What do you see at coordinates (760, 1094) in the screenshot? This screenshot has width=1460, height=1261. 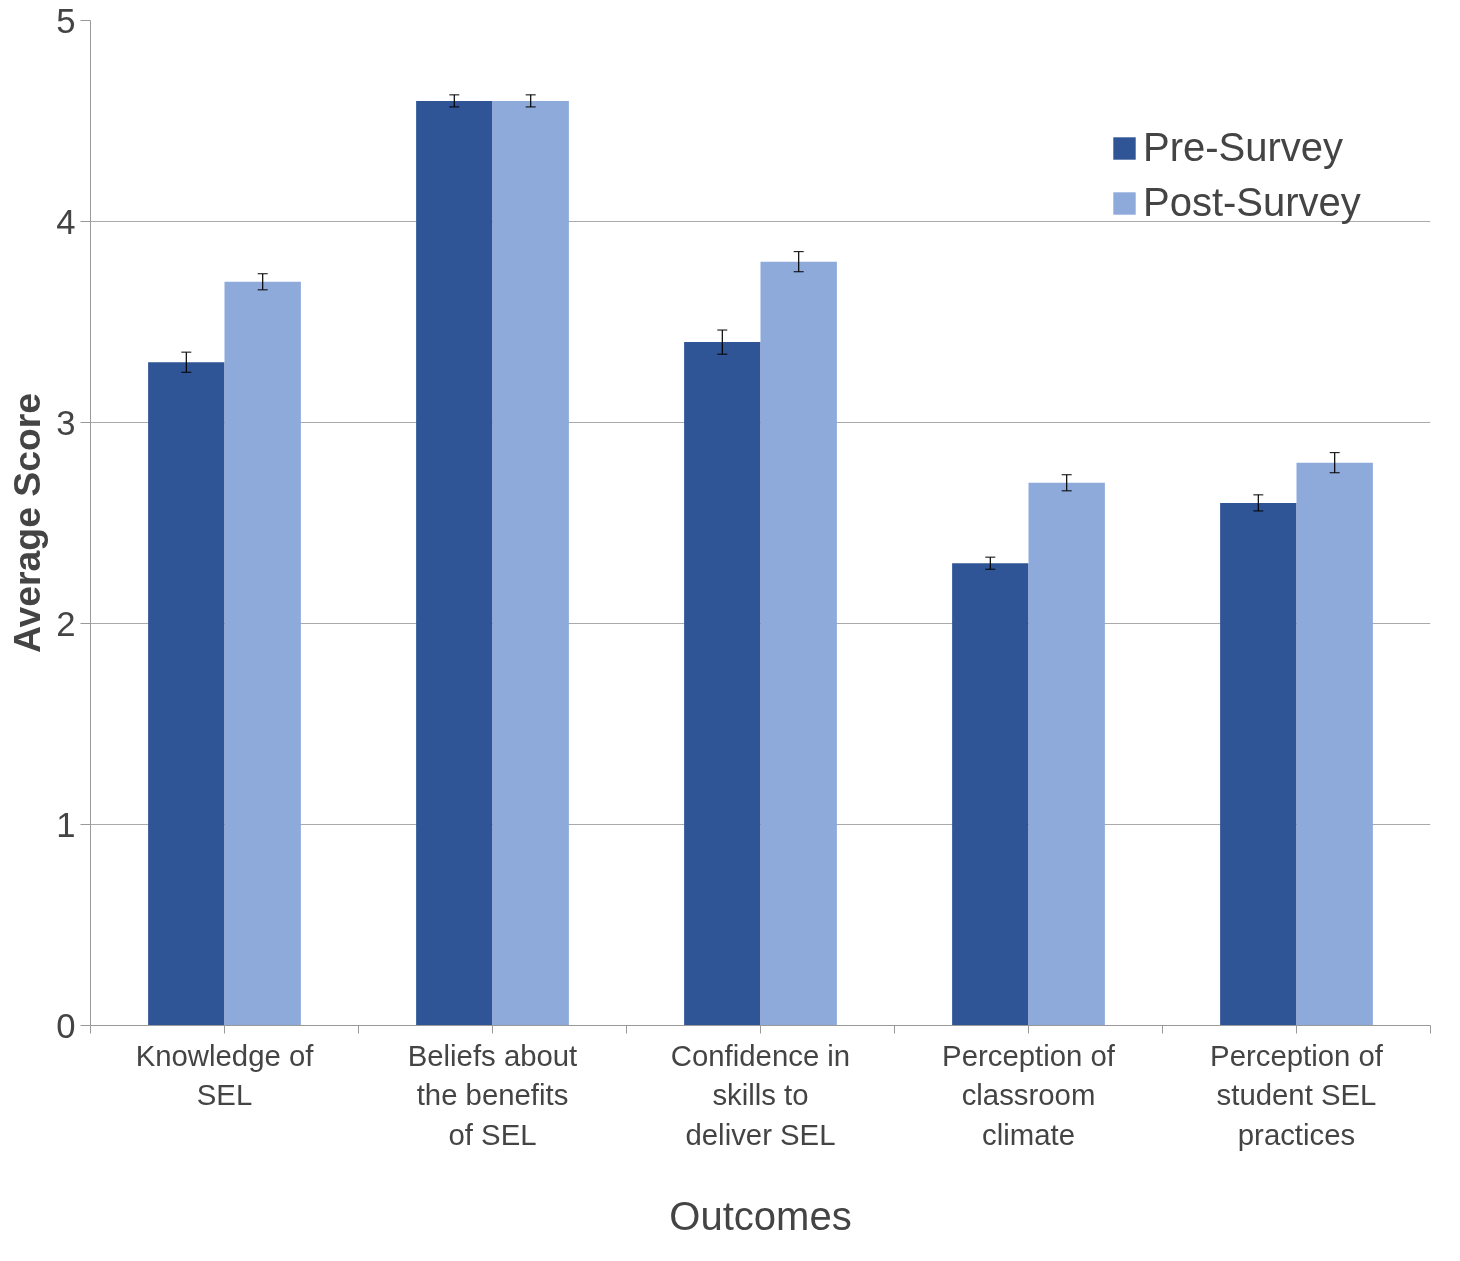 I see `x-tick-label: Confidence in skills to deliver SEL` at bounding box center [760, 1094].